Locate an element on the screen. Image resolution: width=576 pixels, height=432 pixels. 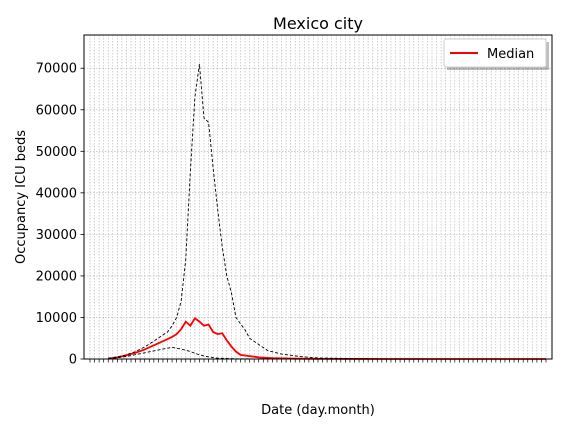
y-axis-label: Occupancy ICU beds is located at coordinates (21, 197).